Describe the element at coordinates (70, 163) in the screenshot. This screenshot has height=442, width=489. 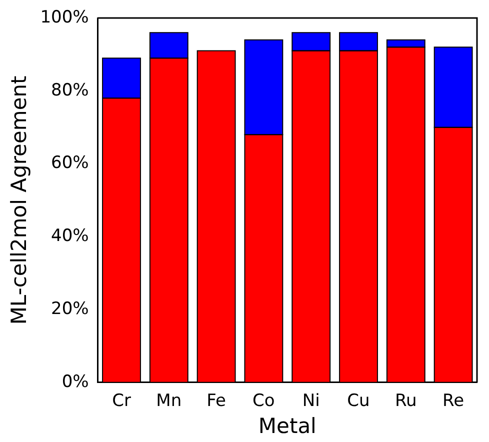
I see `y-tick-label: 60%` at that location.